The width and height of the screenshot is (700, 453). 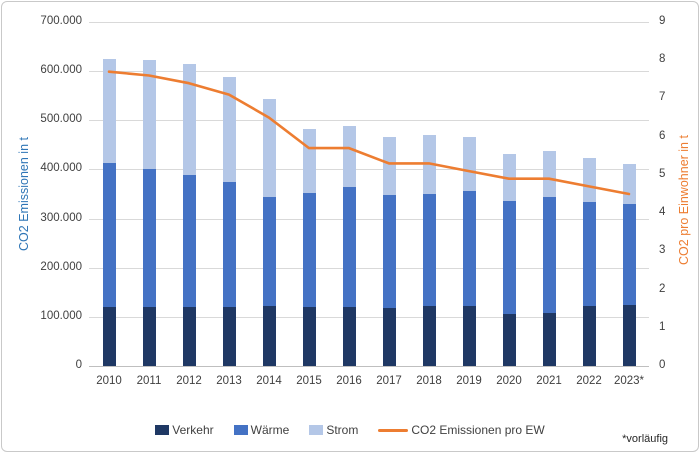 I want to click on left-tick-label: 0, so click(x=78, y=365).